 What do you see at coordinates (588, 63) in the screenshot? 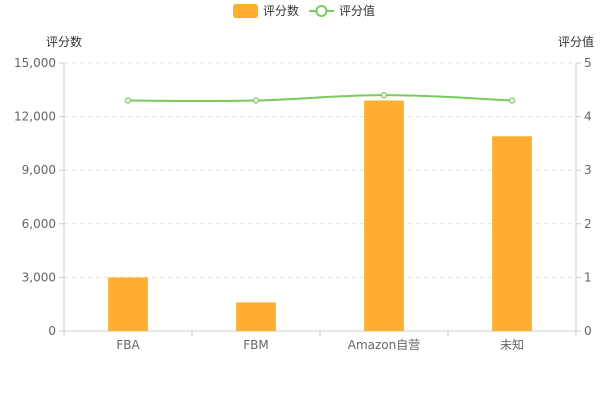
I see `y-axis-right-tick-label: 5` at bounding box center [588, 63].